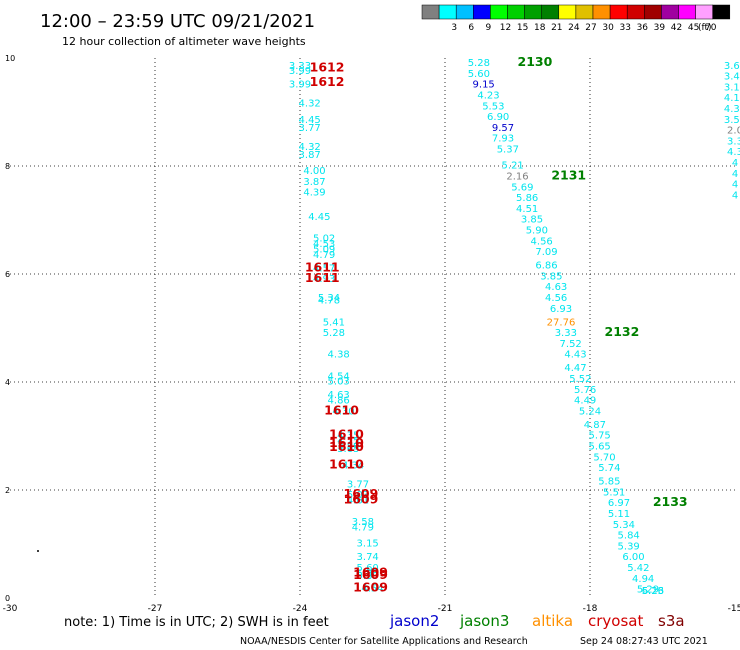 This screenshot has width=740, height=650. Describe the element at coordinates (527, 209) in the screenshot. I see `data-label: 4.51` at that location.